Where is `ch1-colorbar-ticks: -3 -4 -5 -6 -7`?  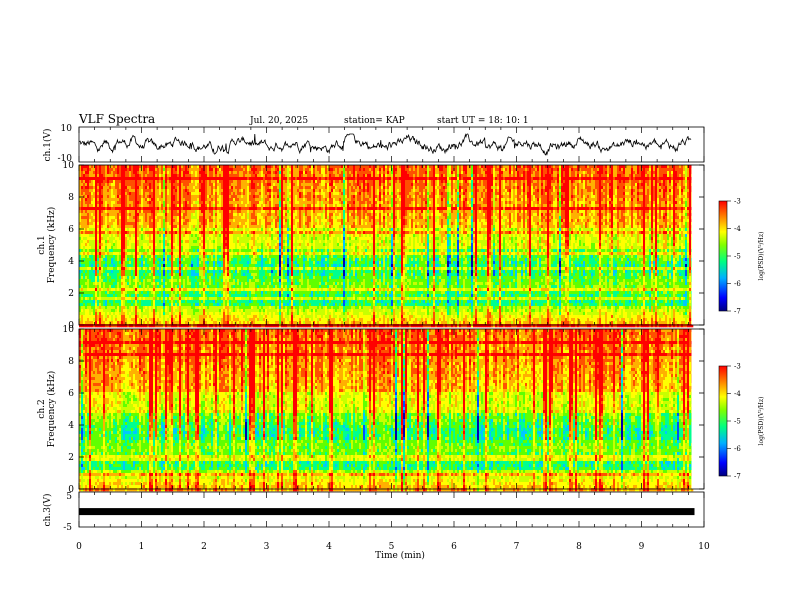
ch1-colorbar-ticks: -3 -4 -5 -6 -7 is located at coordinates (734, 257).